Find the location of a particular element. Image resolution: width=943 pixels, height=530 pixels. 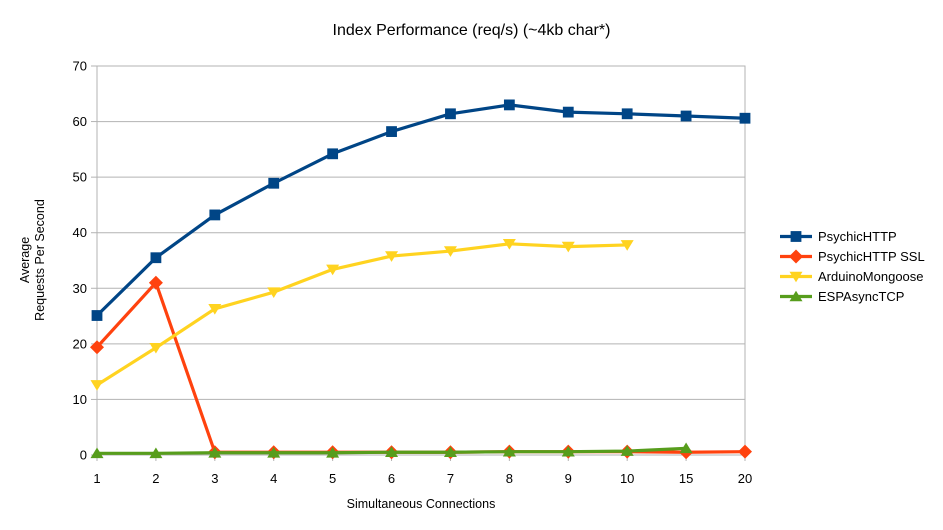

x-tick-label-15: 15 is located at coordinates (686, 478).